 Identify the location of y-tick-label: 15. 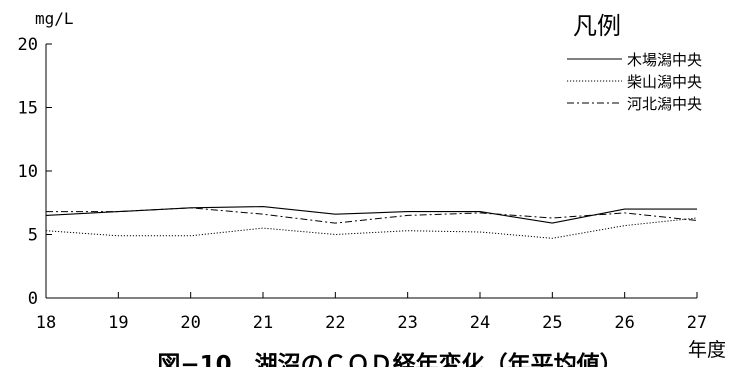
(28, 109).